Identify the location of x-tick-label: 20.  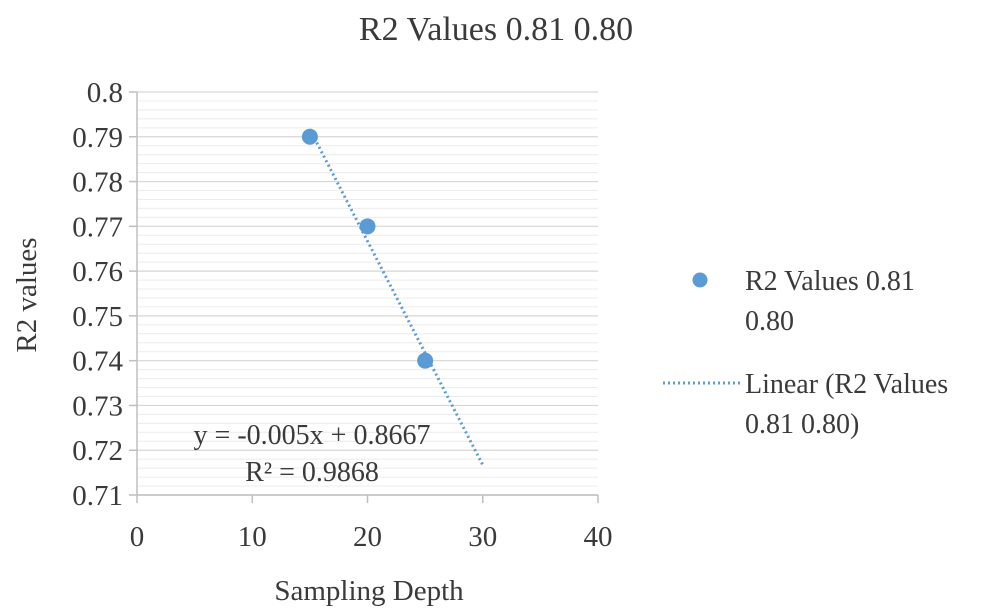
(367, 537).